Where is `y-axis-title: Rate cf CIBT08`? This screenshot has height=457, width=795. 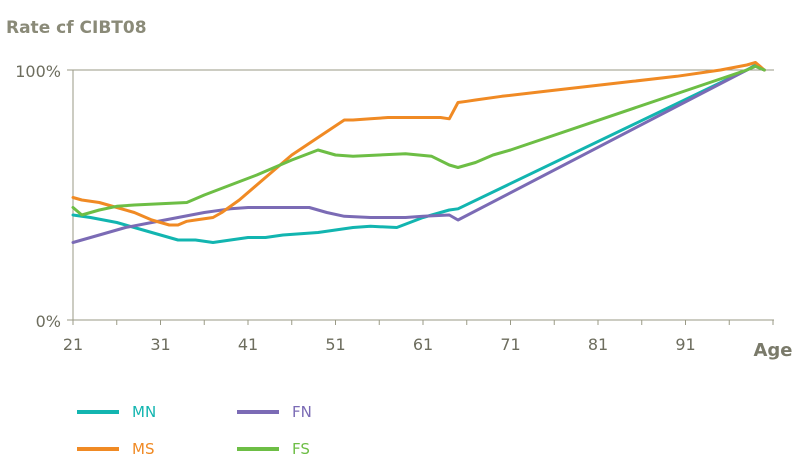
y-axis-title: Rate cf CIBT08 is located at coordinates (76, 28).